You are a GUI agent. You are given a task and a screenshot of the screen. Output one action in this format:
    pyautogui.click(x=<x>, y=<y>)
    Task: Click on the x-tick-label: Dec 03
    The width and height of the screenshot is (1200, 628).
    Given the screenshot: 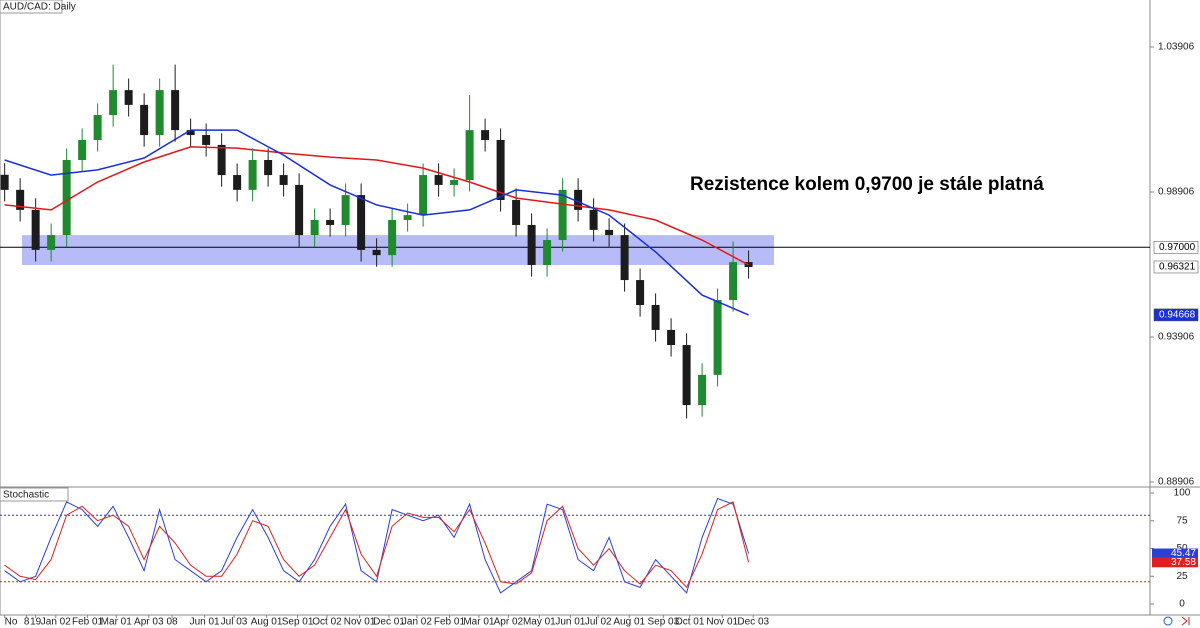 What is the action you would take?
    pyautogui.click(x=753, y=622)
    